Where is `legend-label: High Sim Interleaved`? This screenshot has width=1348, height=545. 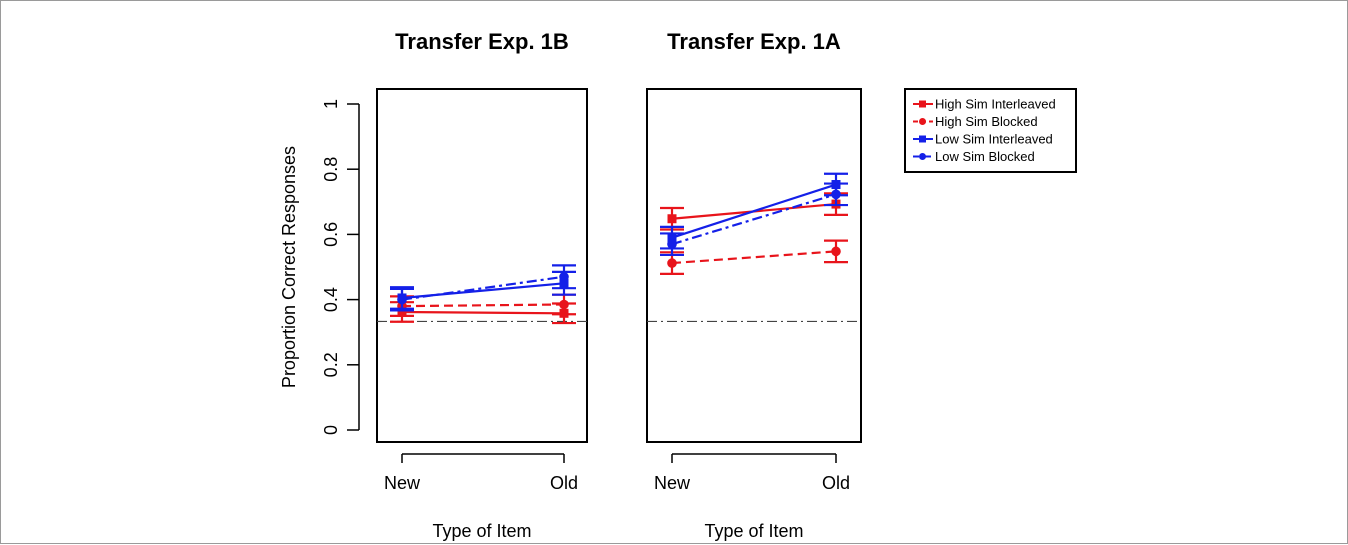
legend-label: High Sim Interleaved is located at coordinates (995, 104).